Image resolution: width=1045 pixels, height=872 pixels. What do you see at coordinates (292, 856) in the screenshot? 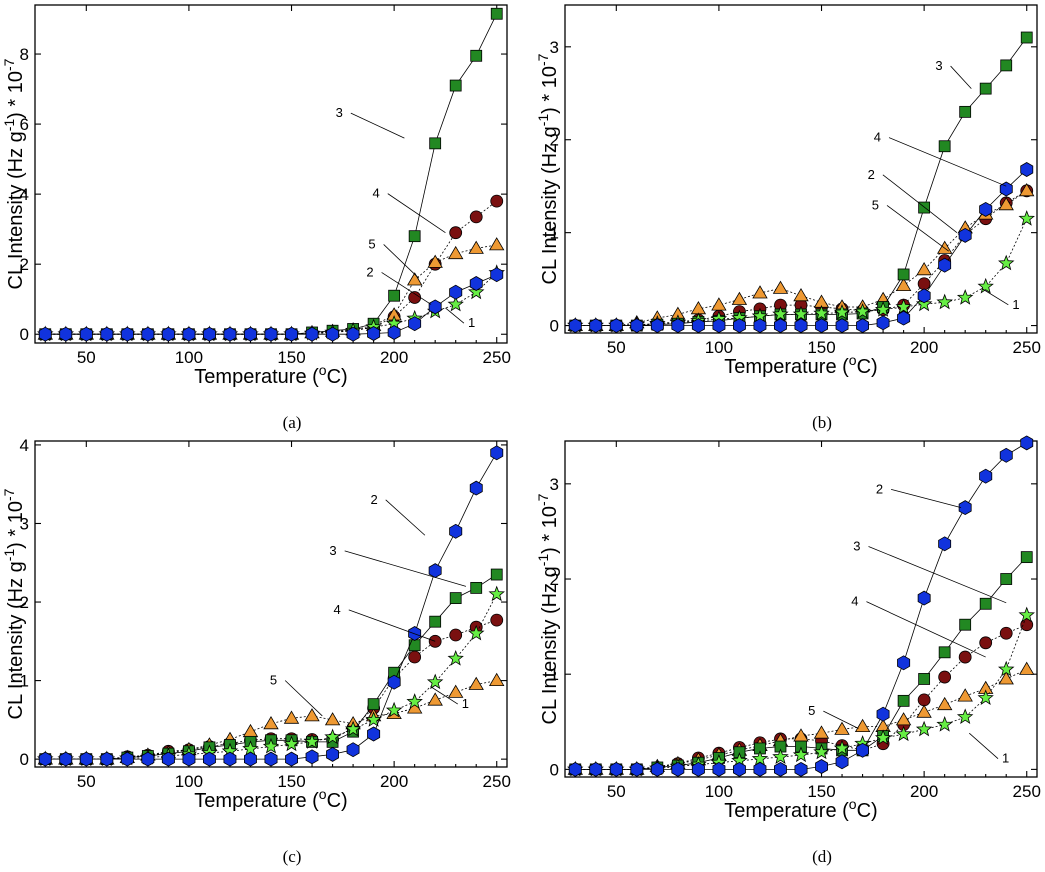
I see `panel-label-c: (c)` at bounding box center [292, 856].